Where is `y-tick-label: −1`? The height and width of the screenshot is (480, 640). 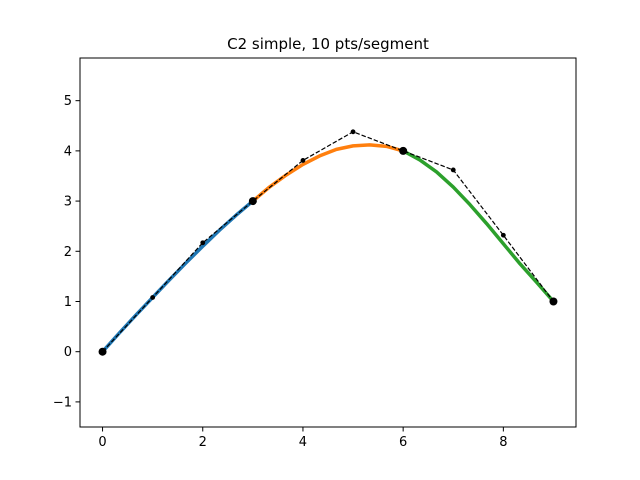 y-tick-label: −1 is located at coordinates (62, 402).